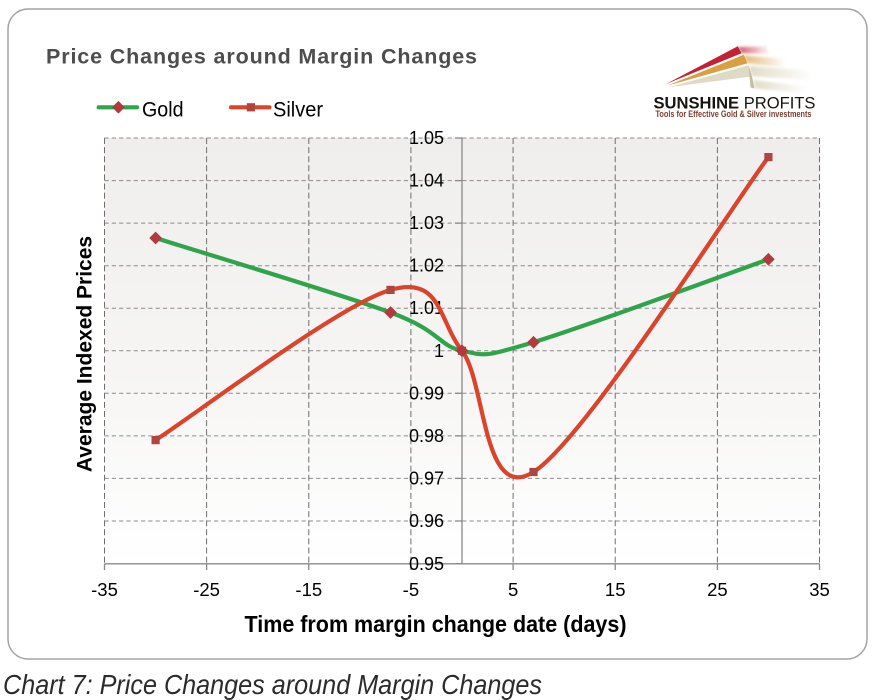 The width and height of the screenshot is (875, 700). Describe the element at coordinates (426, 393) in the screenshot. I see `svg-text: 0.99` at that location.